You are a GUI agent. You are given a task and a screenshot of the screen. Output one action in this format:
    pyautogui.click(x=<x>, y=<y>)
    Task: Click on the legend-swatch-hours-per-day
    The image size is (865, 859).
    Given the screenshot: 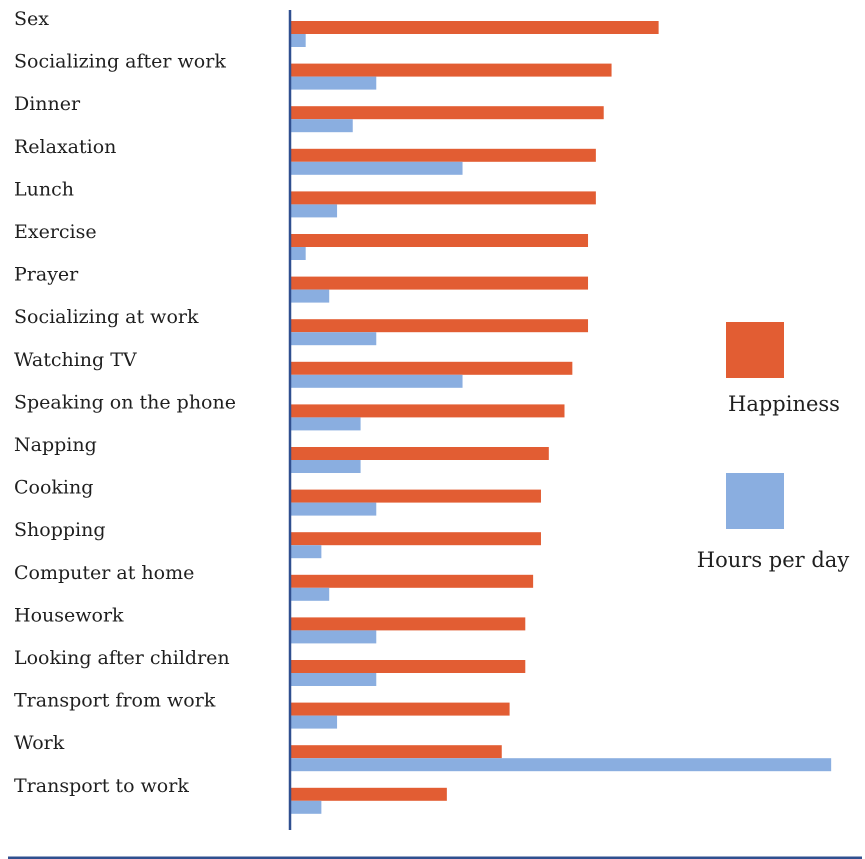 What is the action you would take?
    pyautogui.click(x=755, y=501)
    